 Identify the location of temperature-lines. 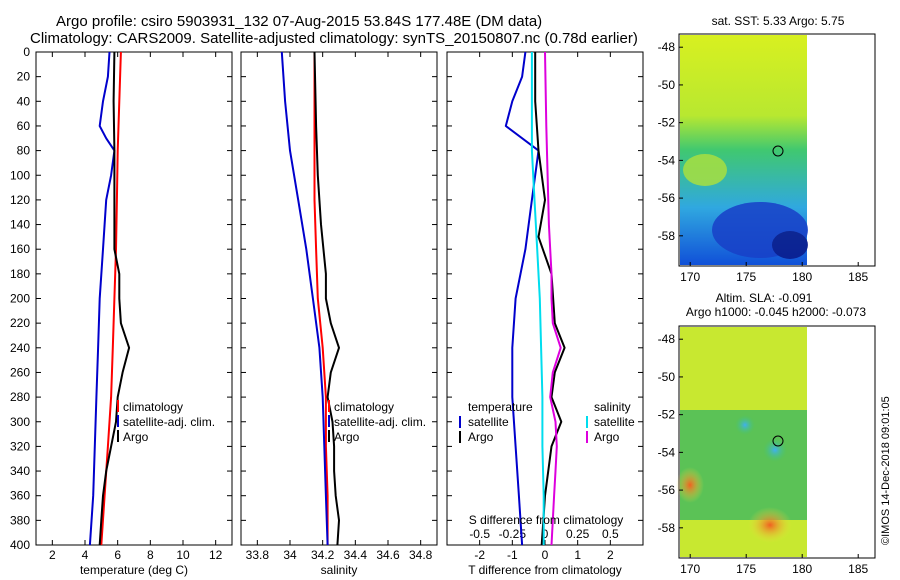
(109, 298).